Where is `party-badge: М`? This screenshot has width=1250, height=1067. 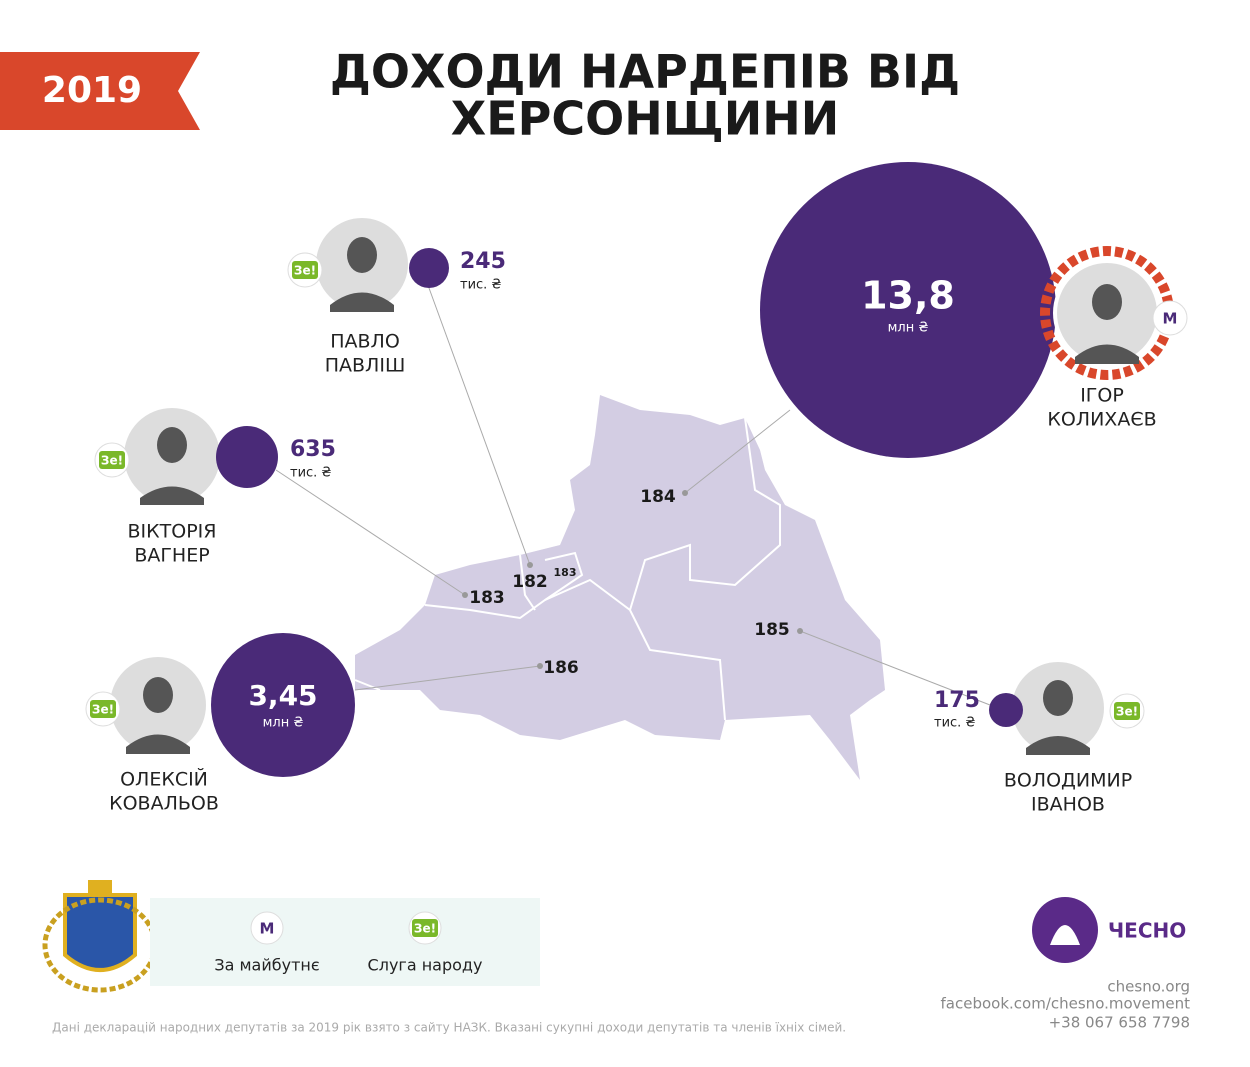
party-badge: М is located at coordinates (1170, 319).